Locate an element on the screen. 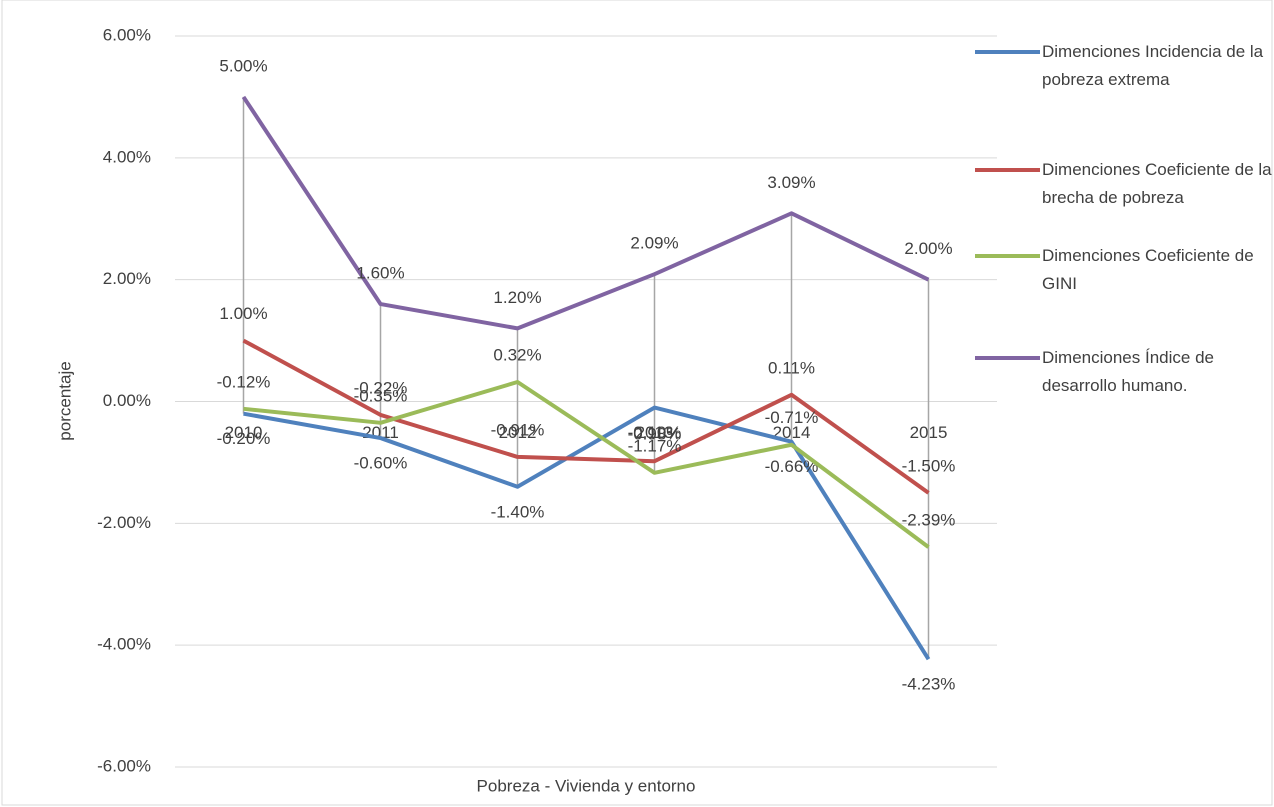 This screenshot has width=1274, height=807. data-label: -0.91% is located at coordinates (518, 429).